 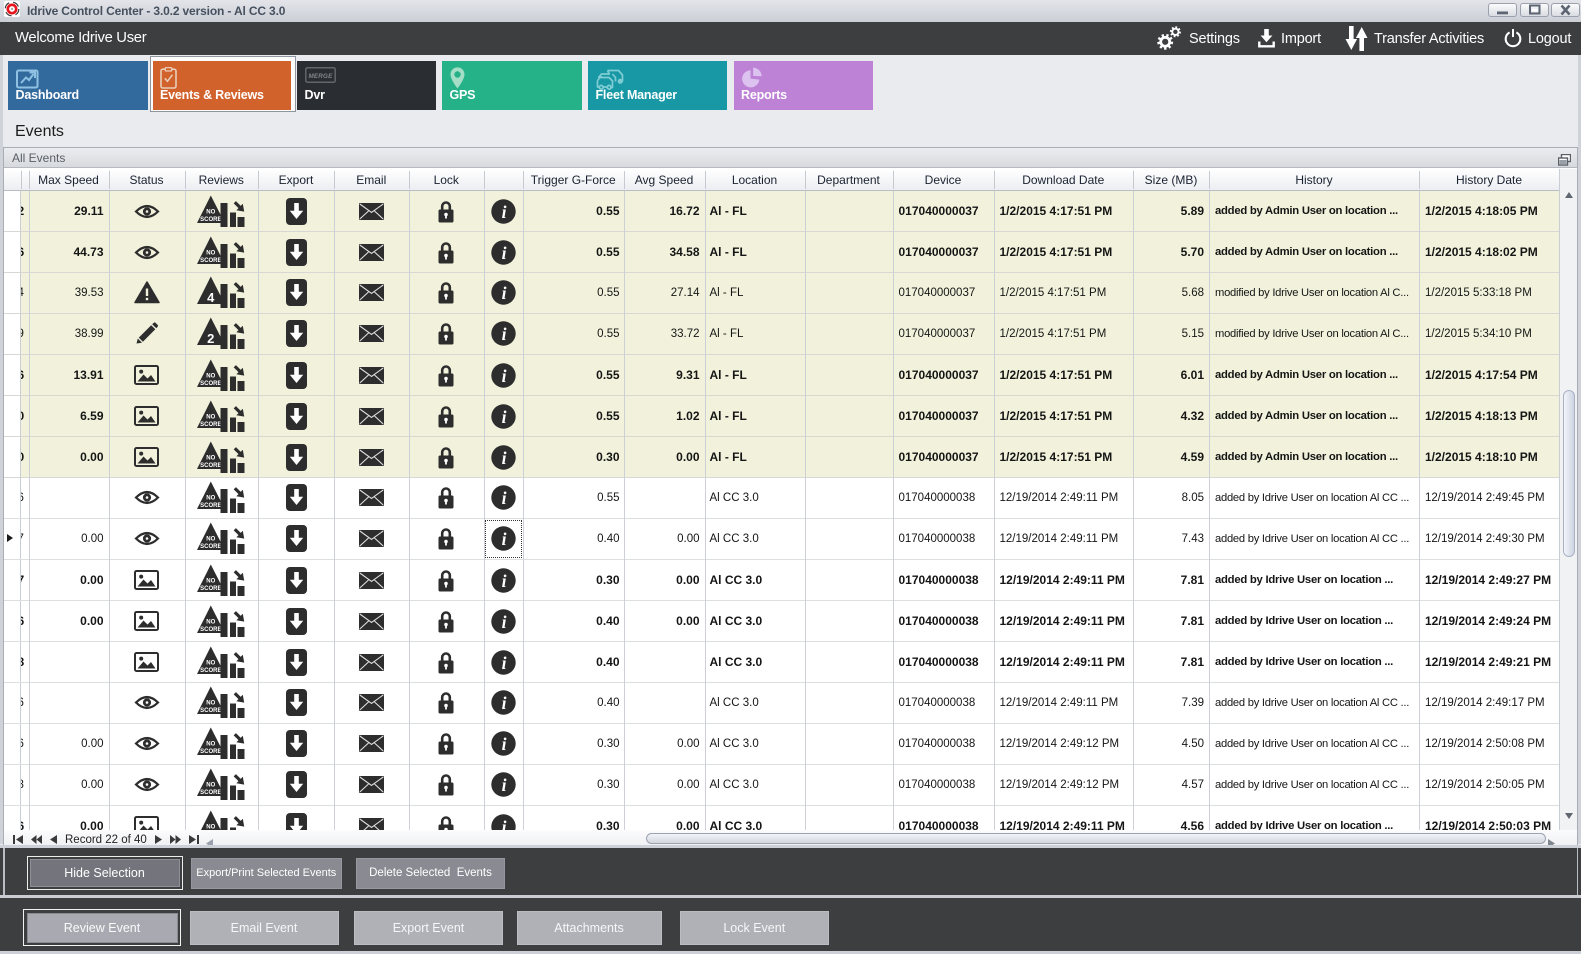 I want to click on svg-text: MERGE, so click(x=320, y=76).